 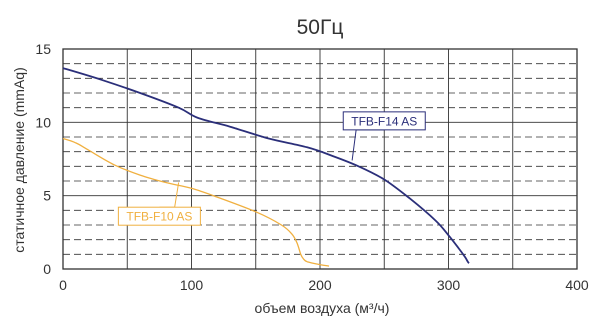 What do you see at coordinates (322, 308) in the screenshot?
I see `x-axis-label: объем воздуха (м³/ч)` at bounding box center [322, 308].